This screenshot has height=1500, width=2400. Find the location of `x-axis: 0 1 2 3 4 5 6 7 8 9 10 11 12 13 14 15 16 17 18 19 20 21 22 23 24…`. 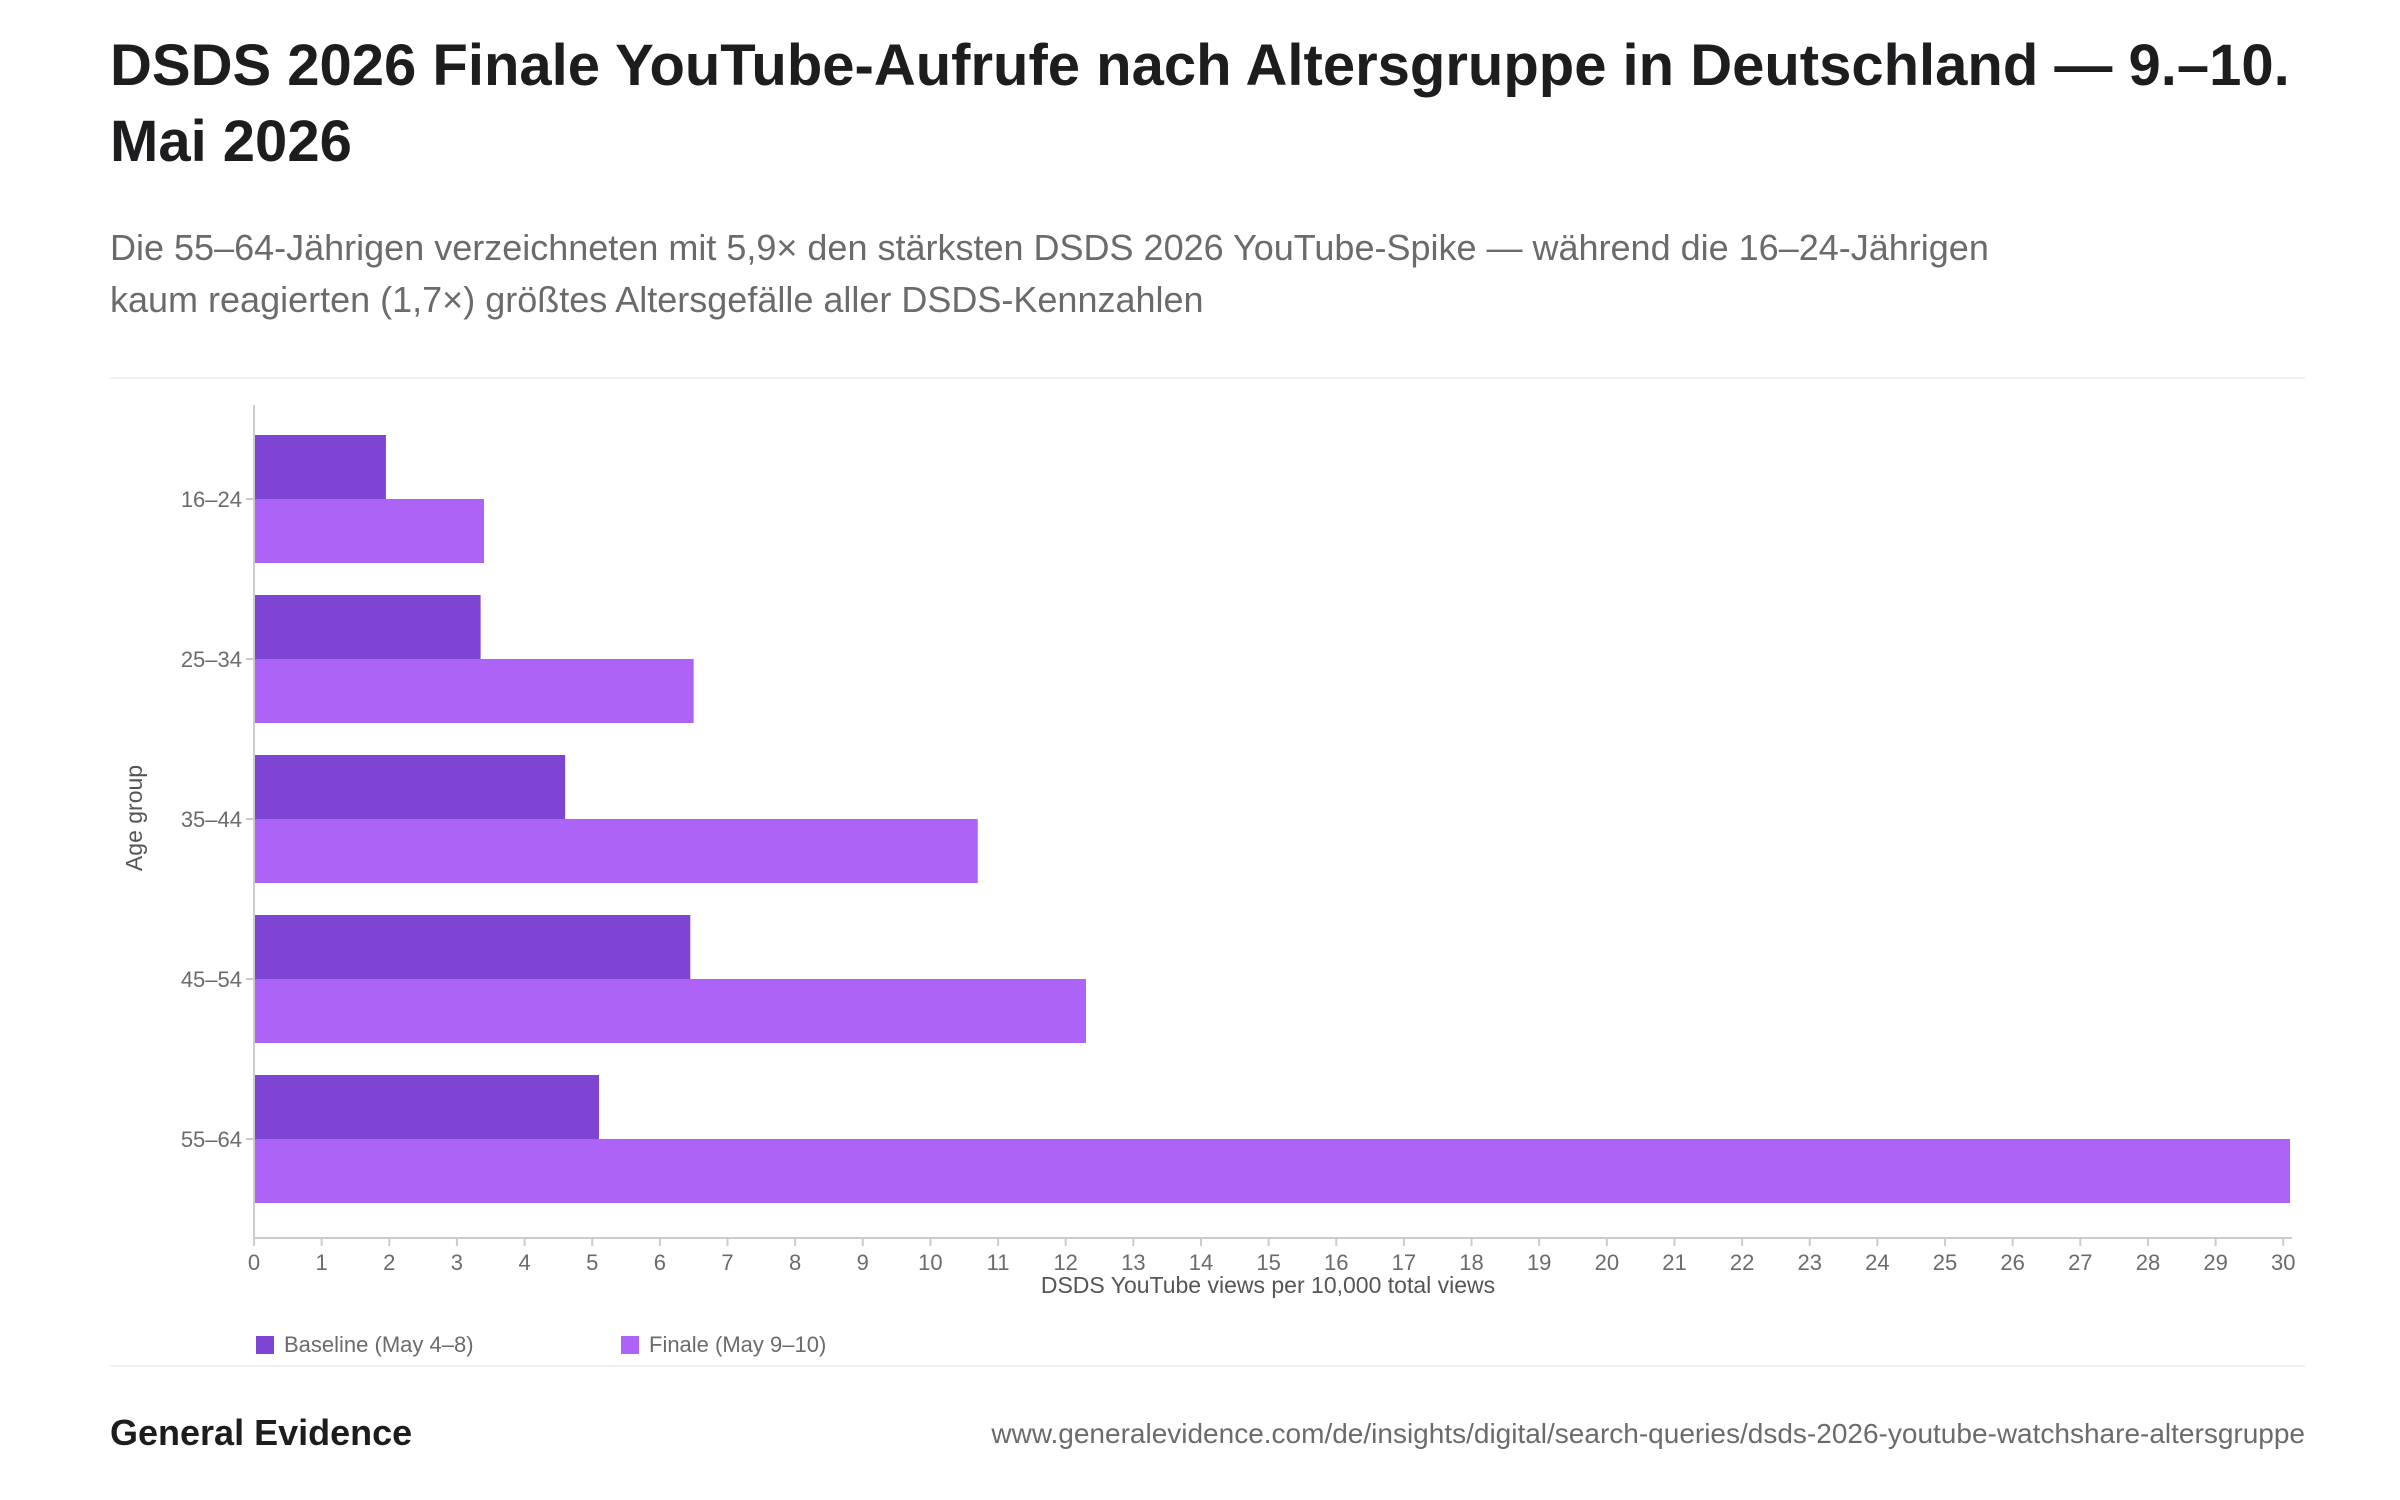

x-axis: 0 1 2 3 4 5 6 7 8 9 10 11 12 13 14 15 16 17 18 19 20 21 22 23 24… is located at coordinates (1271, 1256).